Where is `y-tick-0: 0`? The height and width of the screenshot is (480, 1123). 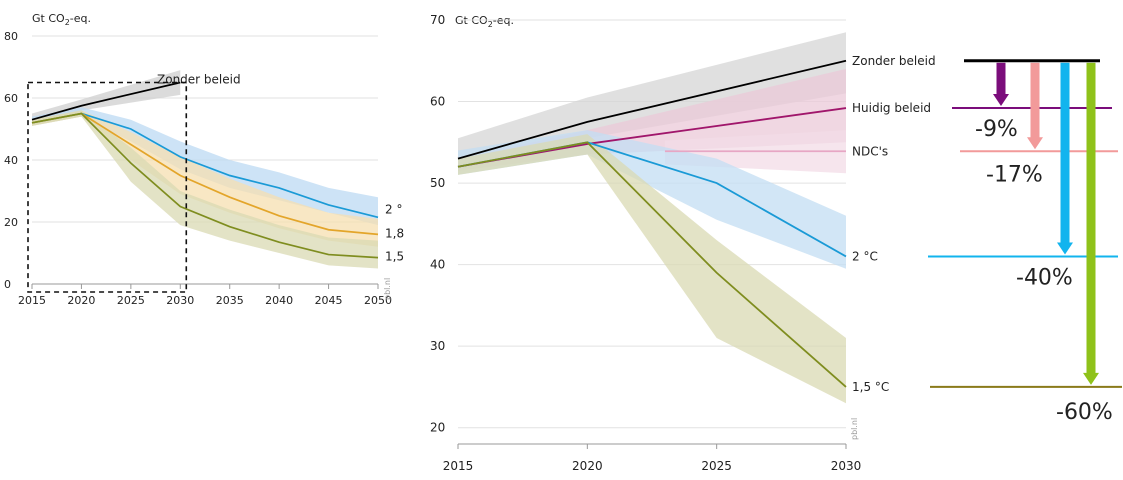
y-tick-0: 0 is located at coordinates (7, 284).